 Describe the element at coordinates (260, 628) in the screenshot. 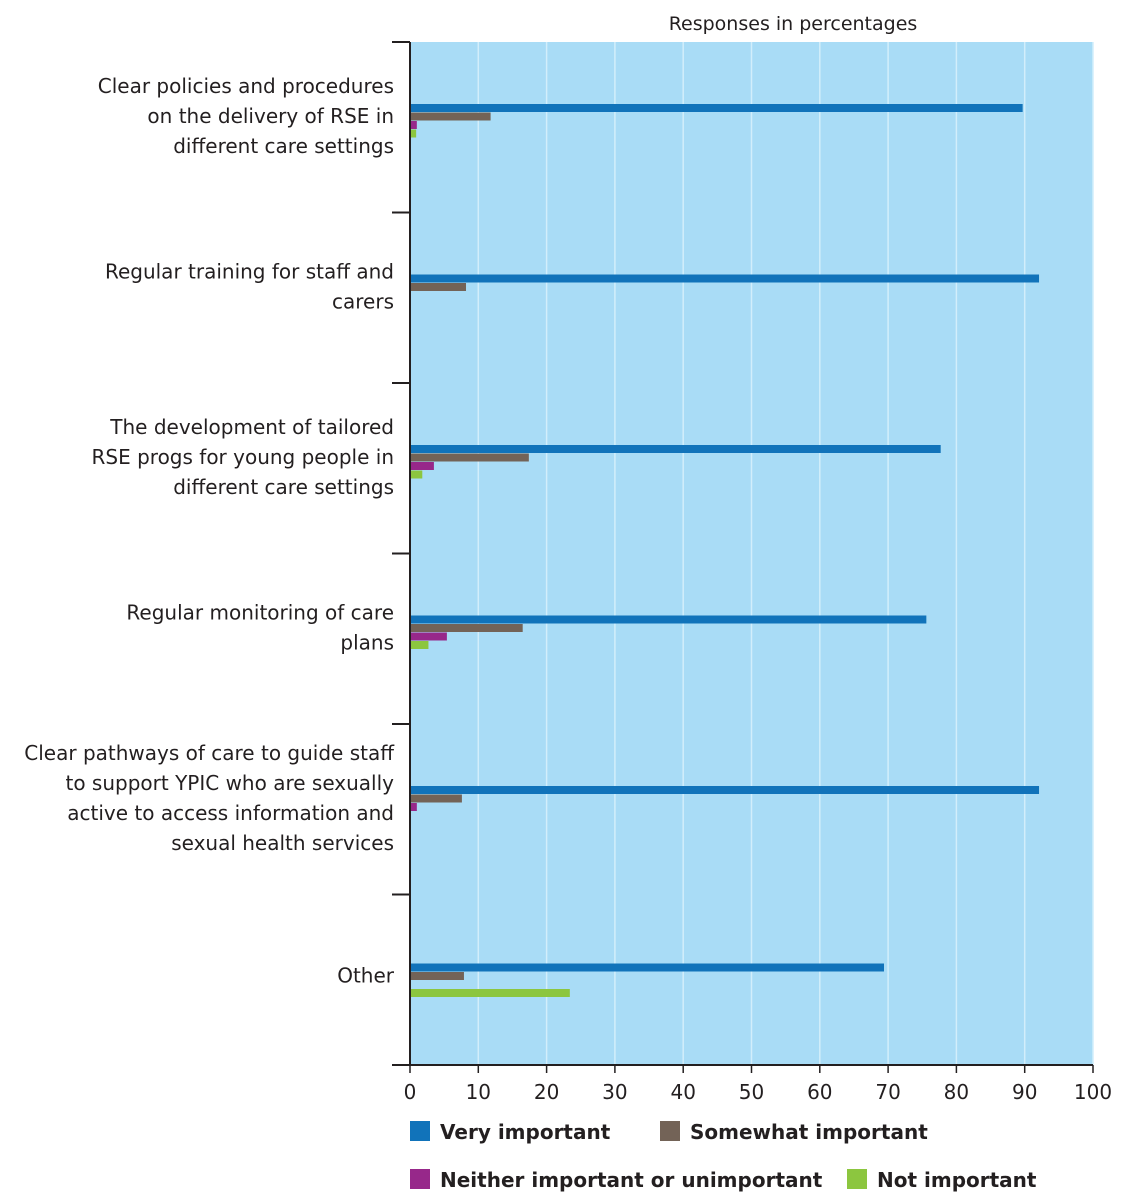

I see `category-label: Regular monitoring of care plans` at that location.